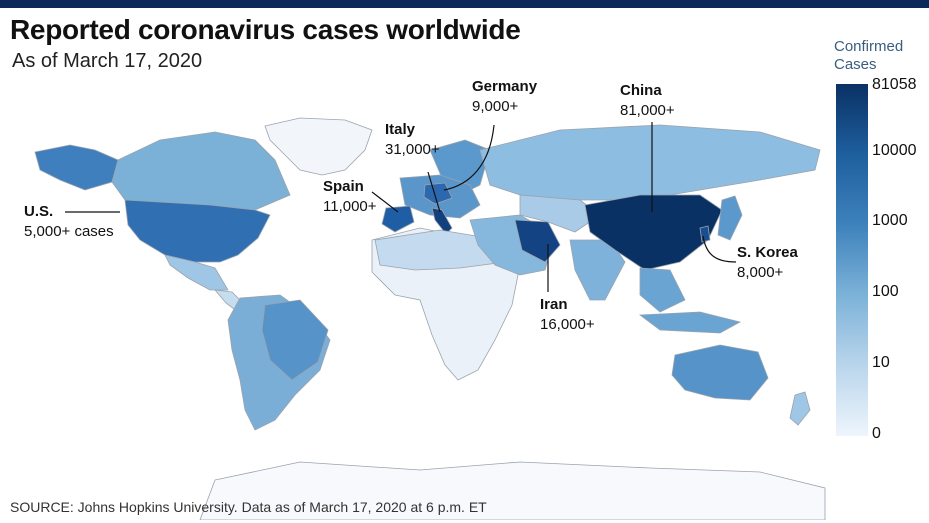 Image resolution: width=929 pixels, height=523 pixels. Describe the element at coordinates (440, 250) in the screenshot. I see `north-africa` at that location.